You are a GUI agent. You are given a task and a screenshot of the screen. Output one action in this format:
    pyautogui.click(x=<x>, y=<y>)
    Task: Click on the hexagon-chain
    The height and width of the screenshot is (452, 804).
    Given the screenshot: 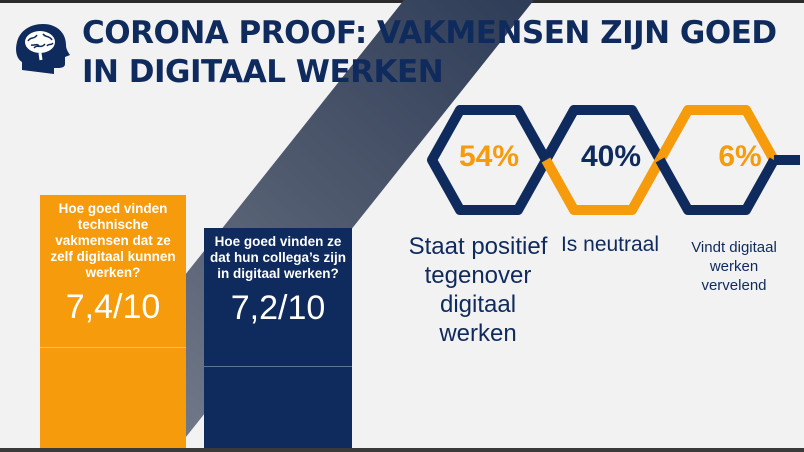 What is the action you would take?
    pyautogui.click(x=613, y=160)
    